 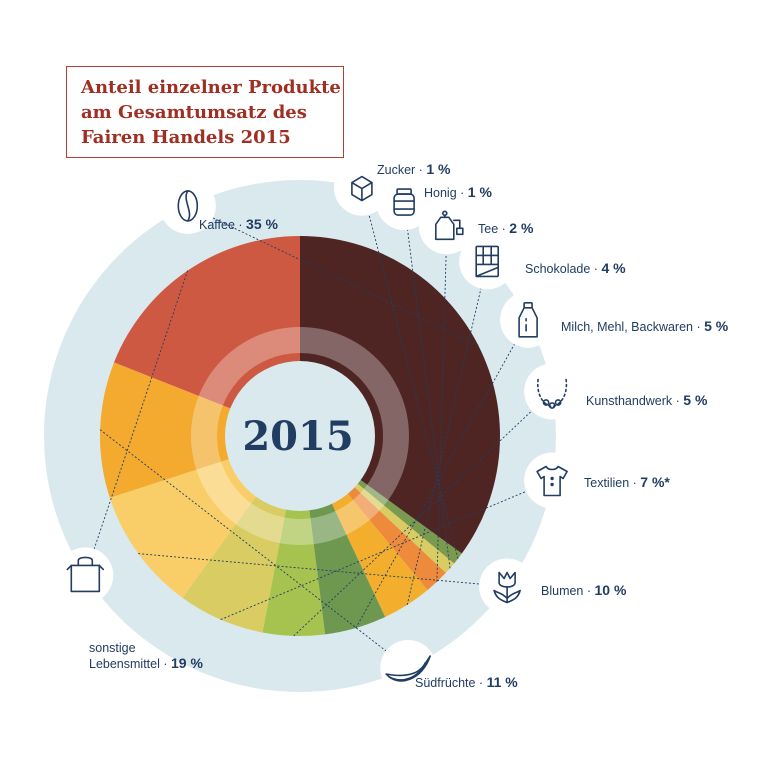 I want to click on banana-icon, so click(x=408, y=668).